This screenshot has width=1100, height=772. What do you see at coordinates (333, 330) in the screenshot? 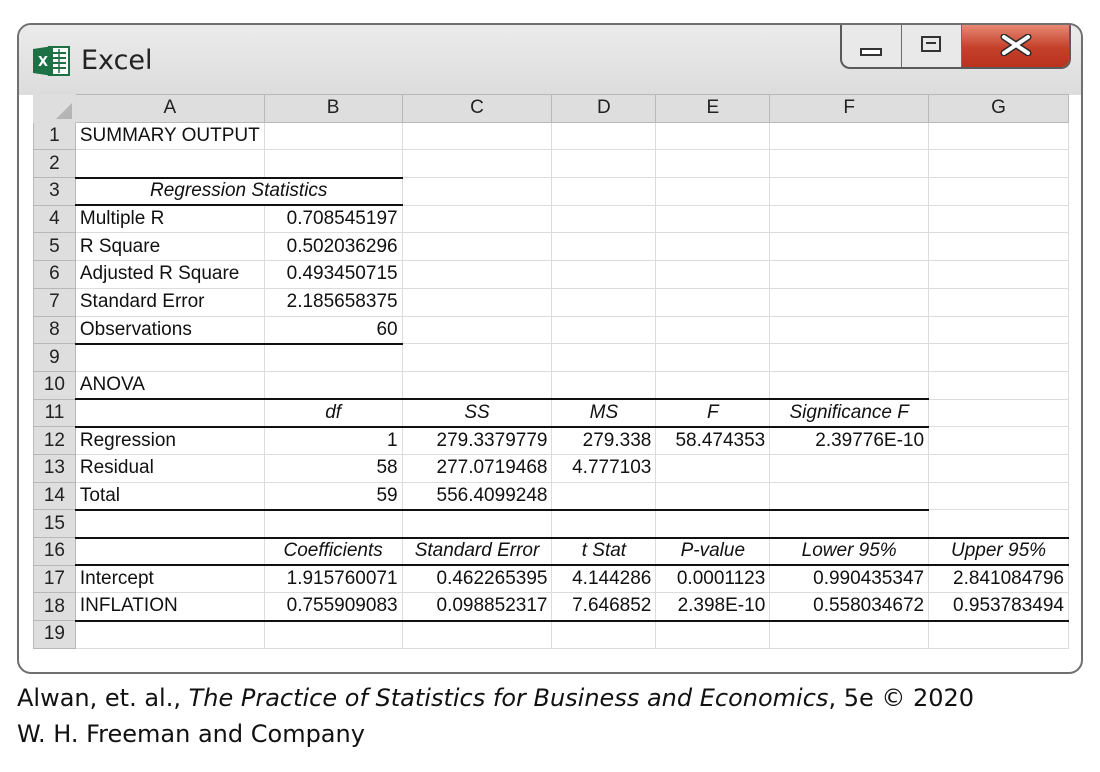
I see `cell: 60` at bounding box center [333, 330].